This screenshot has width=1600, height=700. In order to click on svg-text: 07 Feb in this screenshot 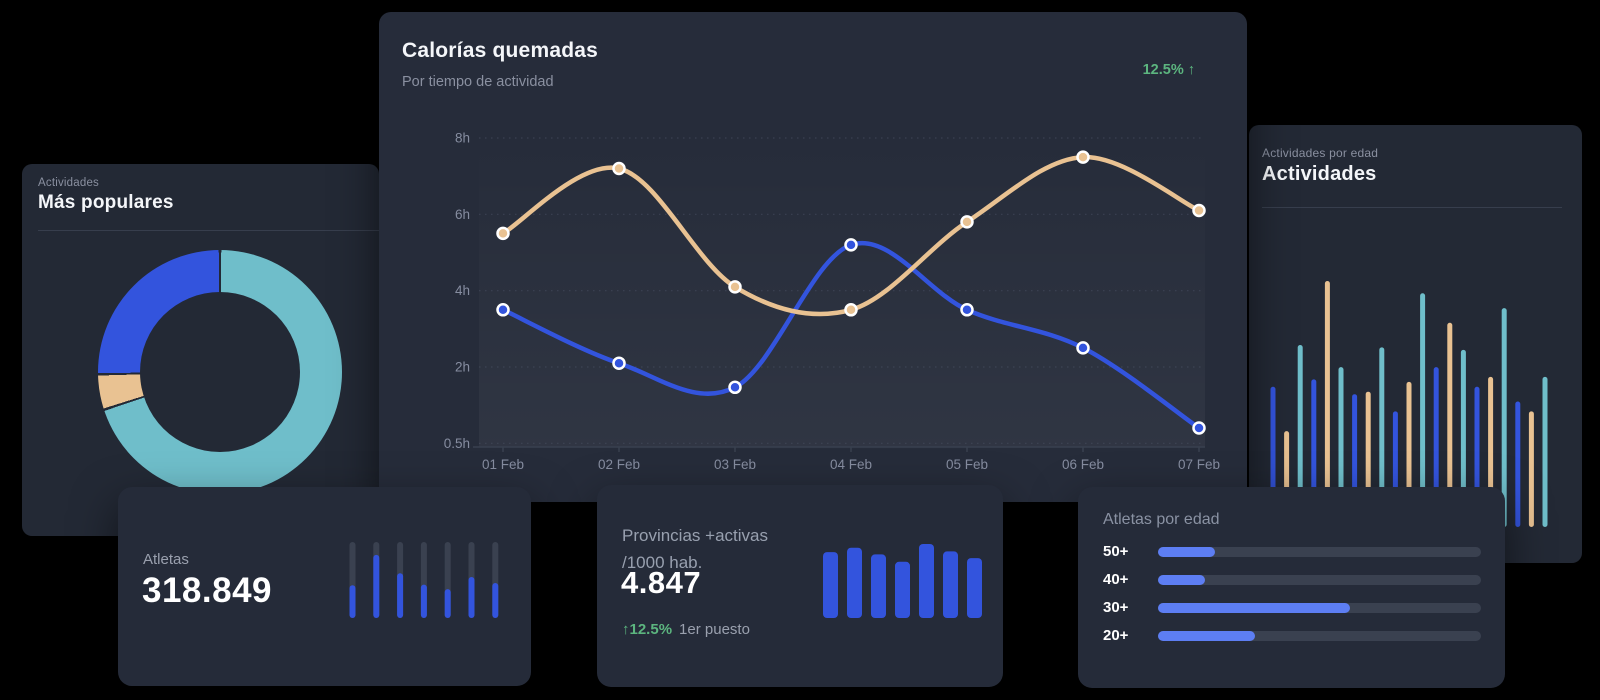, I will do `click(1199, 464)`.